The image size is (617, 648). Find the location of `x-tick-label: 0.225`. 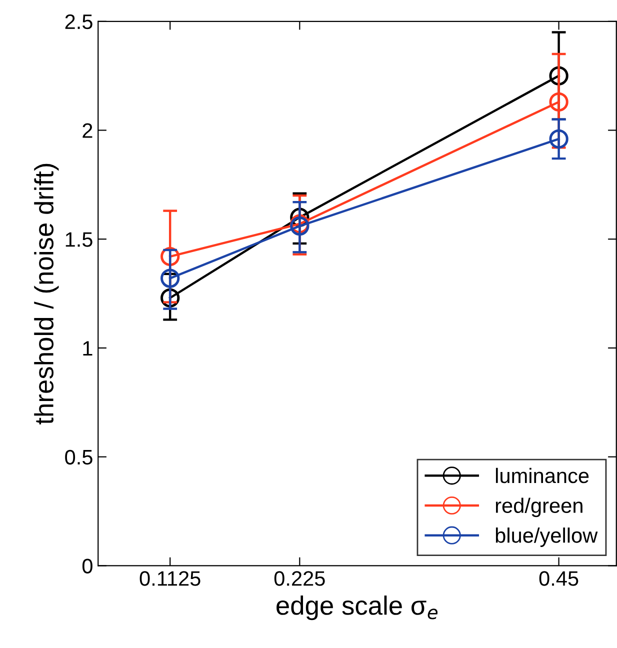

x-tick-label: 0.225 is located at coordinates (299, 578).